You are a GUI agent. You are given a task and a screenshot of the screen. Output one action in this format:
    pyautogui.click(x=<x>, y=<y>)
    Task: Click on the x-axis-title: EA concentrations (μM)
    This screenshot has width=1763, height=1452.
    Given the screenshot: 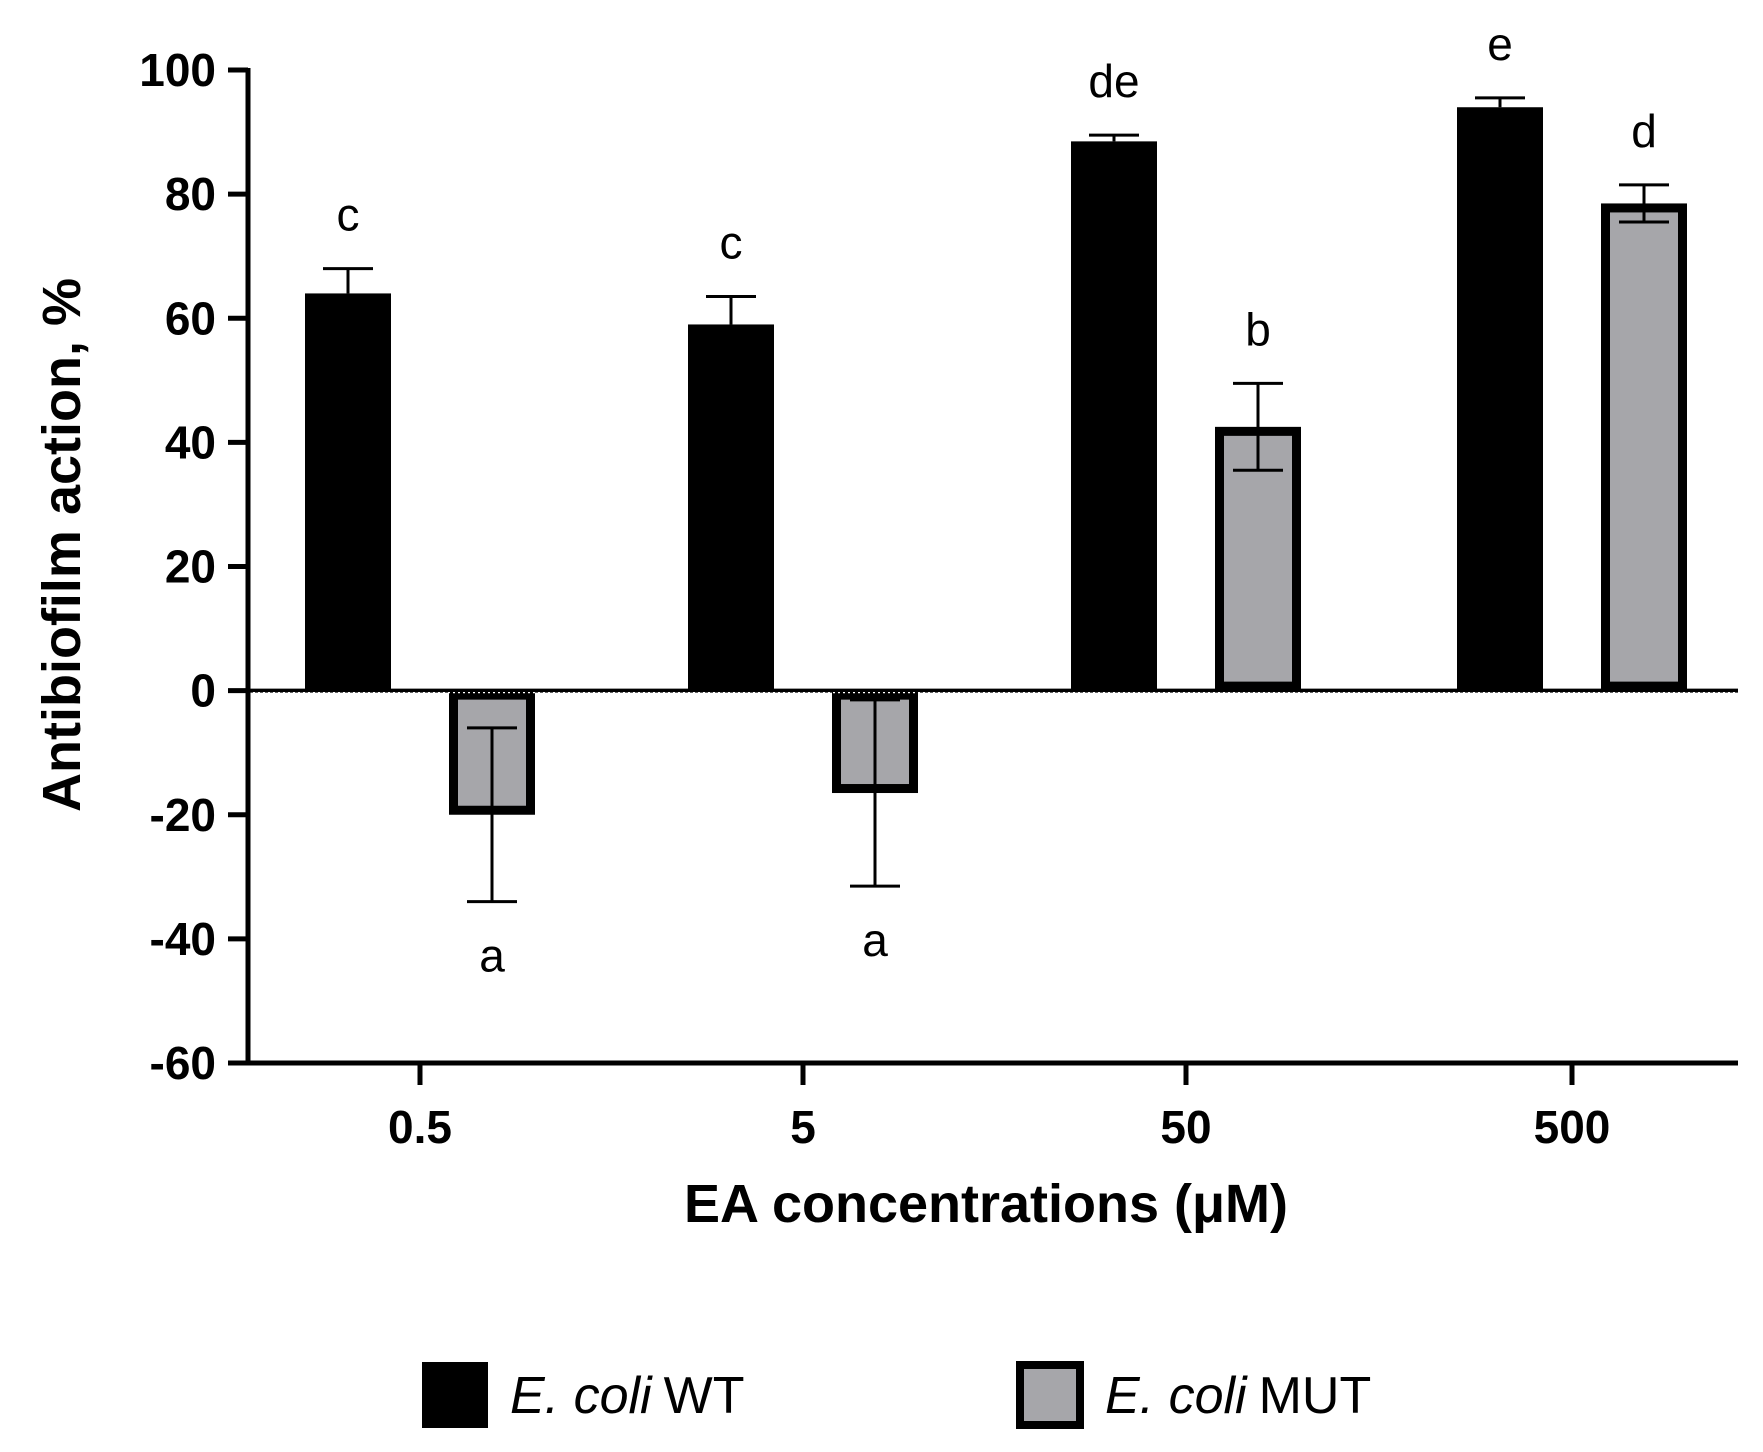 What is the action you would take?
    pyautogui.click(x=986, y=1204)
    